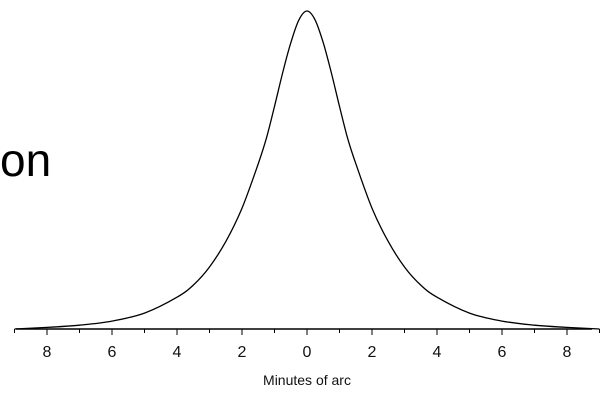  What do you see at coordinates (307, 332) in the screenshot?
I see `x-axis-ticks` at bounding box center [307, 332].